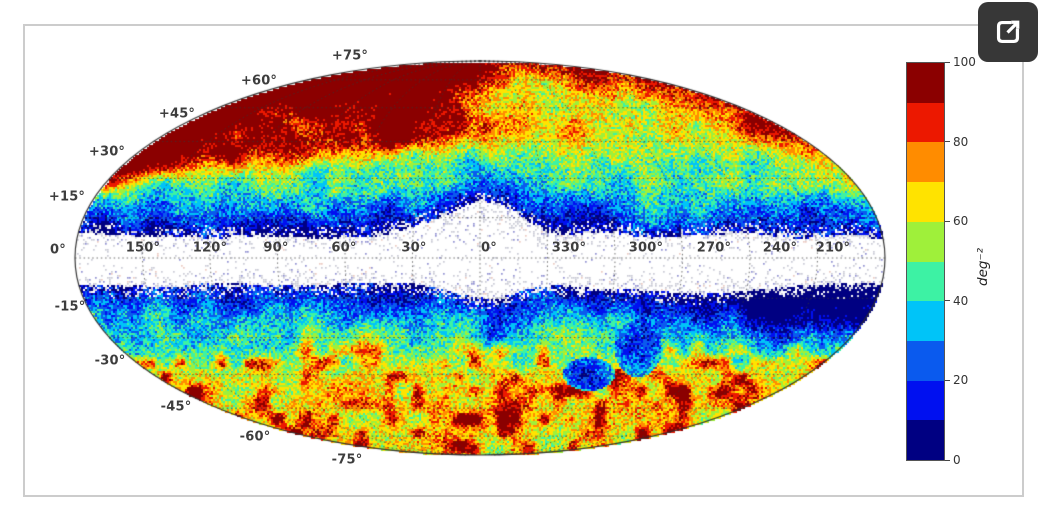  I want to click on external-link-button, so click(1008, 32).